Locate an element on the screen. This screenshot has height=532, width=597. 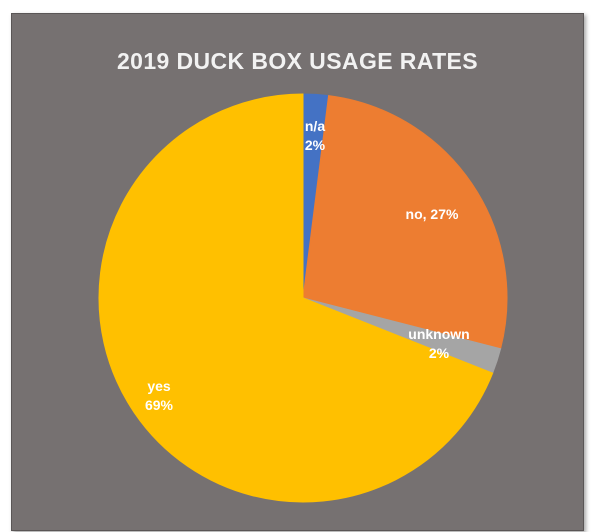
slice-label-no: no, 27% is located at coordinates (432, 214).